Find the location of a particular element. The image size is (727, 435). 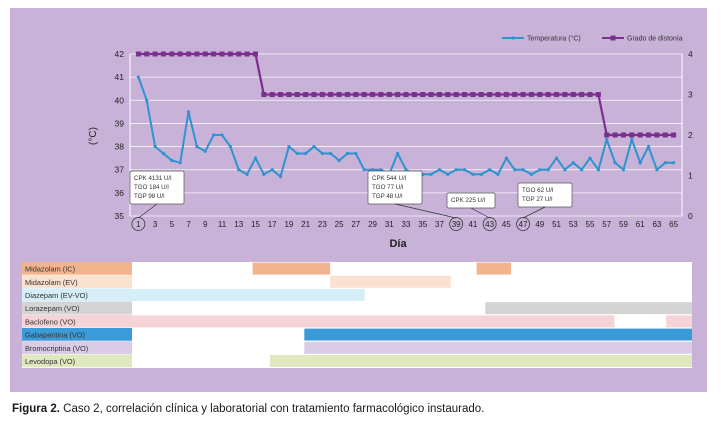

x-tick: 7 is located at coordinates (188, 224).